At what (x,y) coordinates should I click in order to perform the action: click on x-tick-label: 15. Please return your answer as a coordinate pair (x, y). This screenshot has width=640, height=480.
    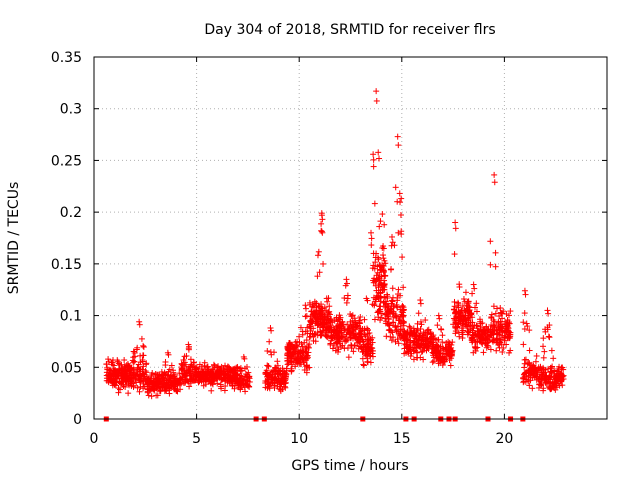
    Looking at the image, I should click on (402, 439).